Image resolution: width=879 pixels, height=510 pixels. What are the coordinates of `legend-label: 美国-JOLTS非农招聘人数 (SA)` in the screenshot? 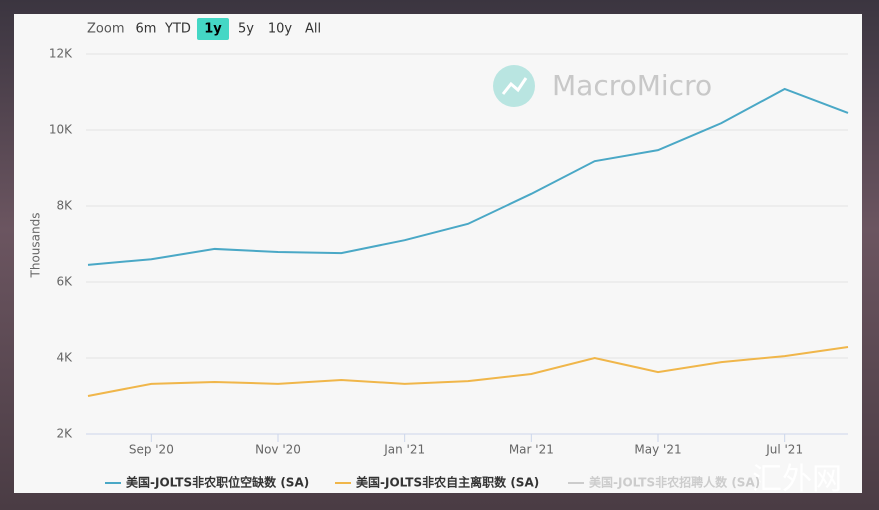 It's located at (674, 482).